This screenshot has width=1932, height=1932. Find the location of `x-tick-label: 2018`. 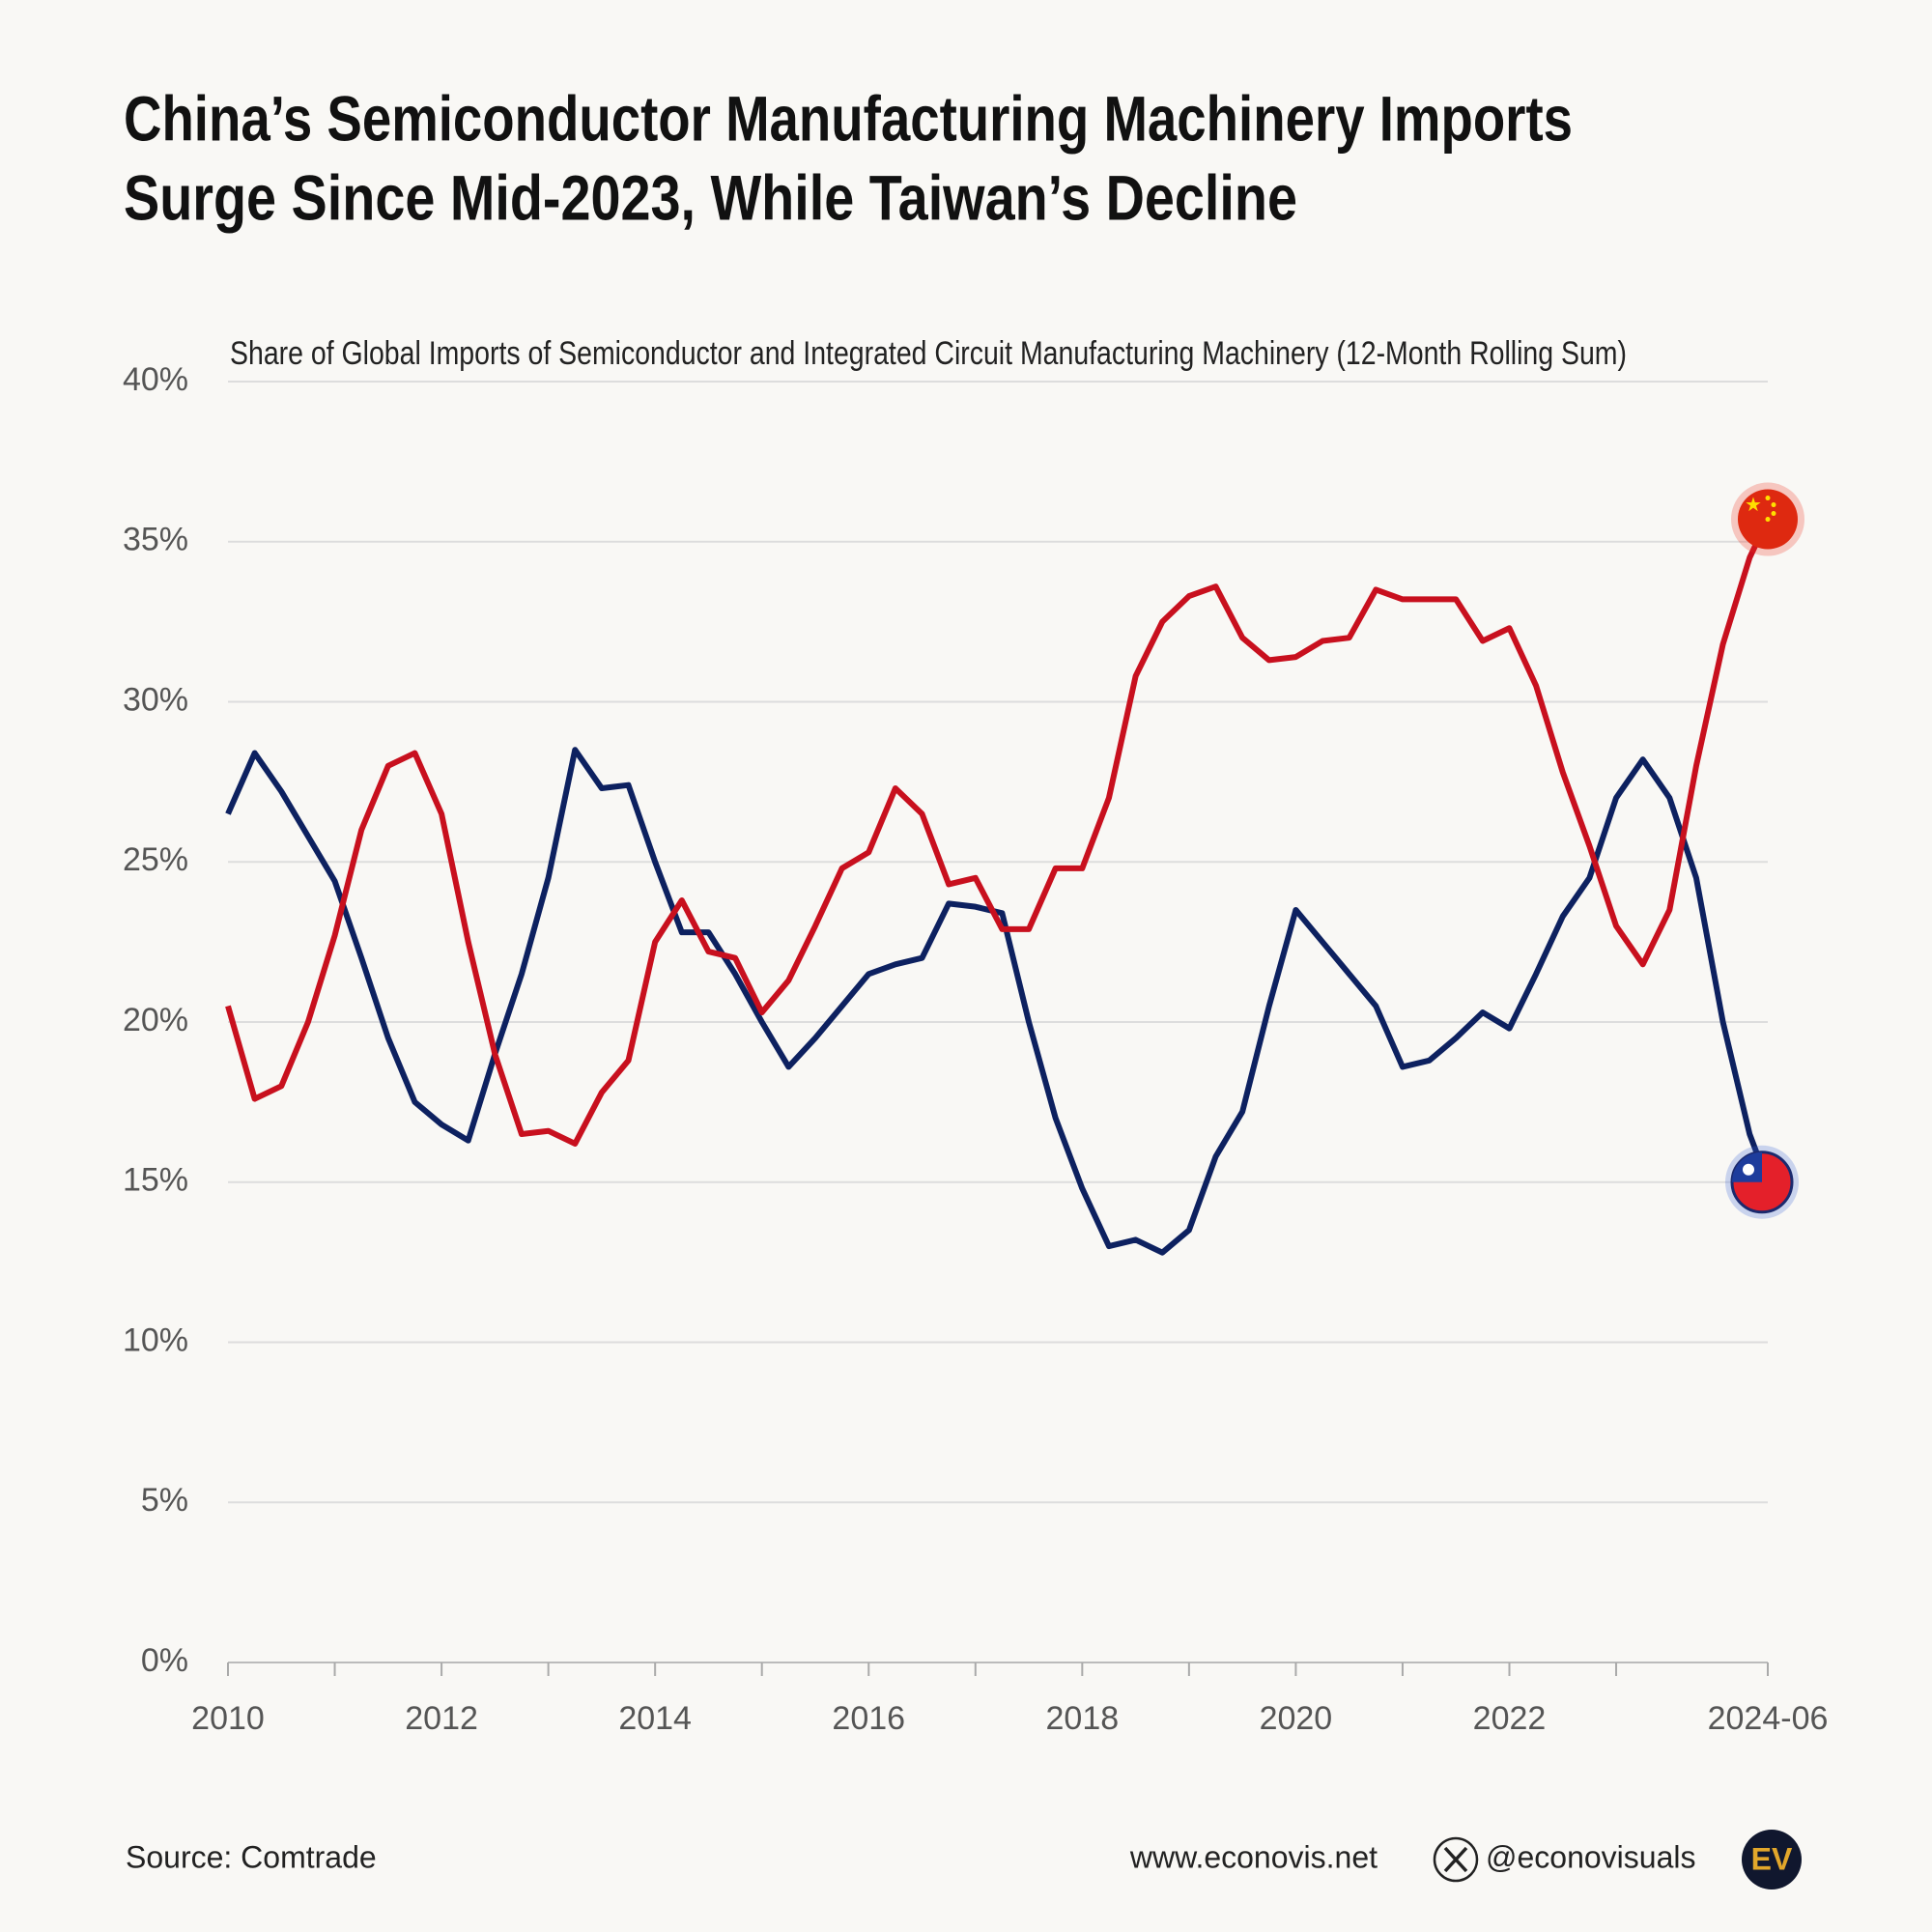

x-tick-label: 2018 is located at coordinates (1083, 1718).